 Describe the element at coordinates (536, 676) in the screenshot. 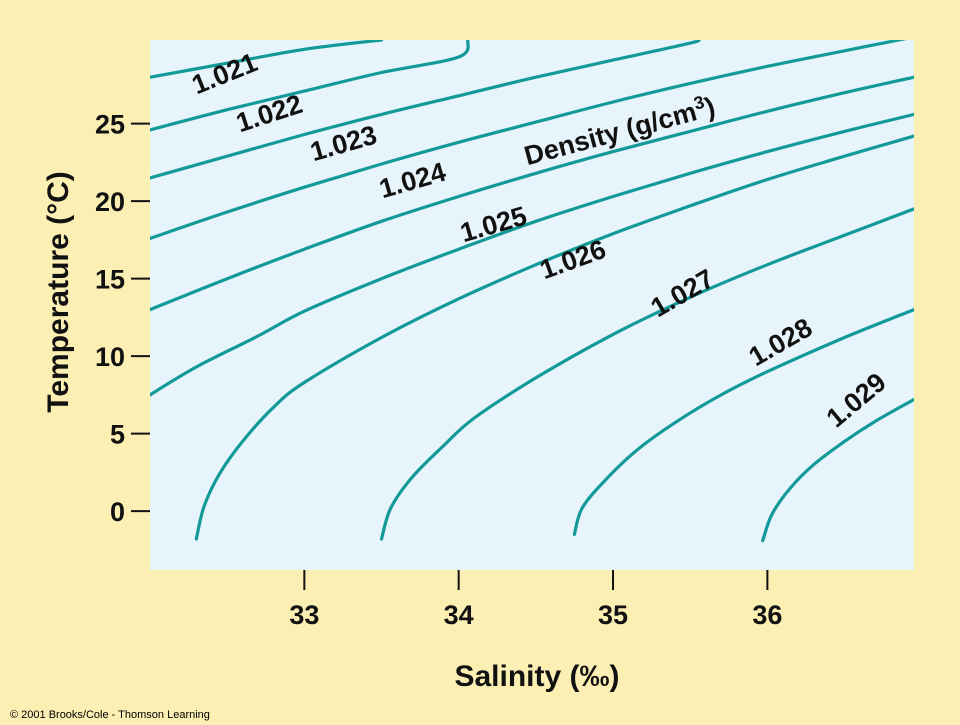

I see `x-axis-label: Salinity (‰)` at that location.